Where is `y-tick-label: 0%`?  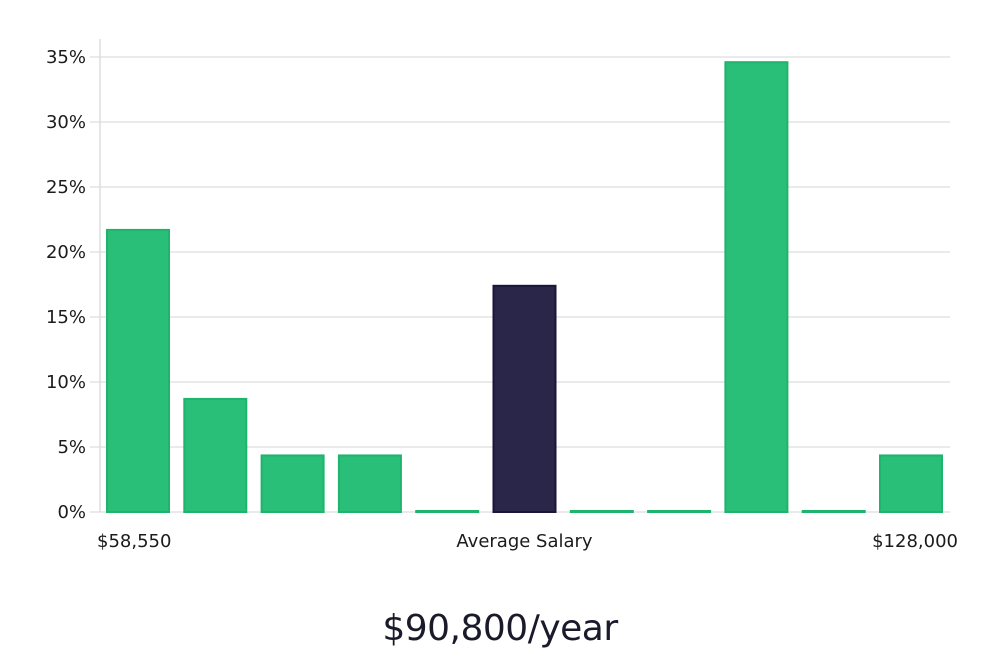 y-tick-label: 0% is located at coordinates (71, 512).